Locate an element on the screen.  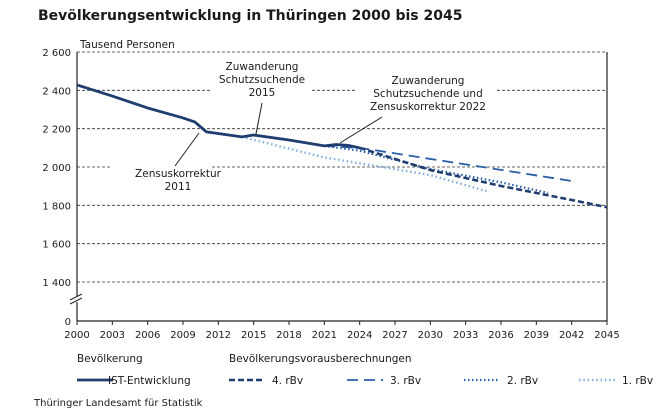
y-tick-label: 1 600 is located at coordinates (56, 245).